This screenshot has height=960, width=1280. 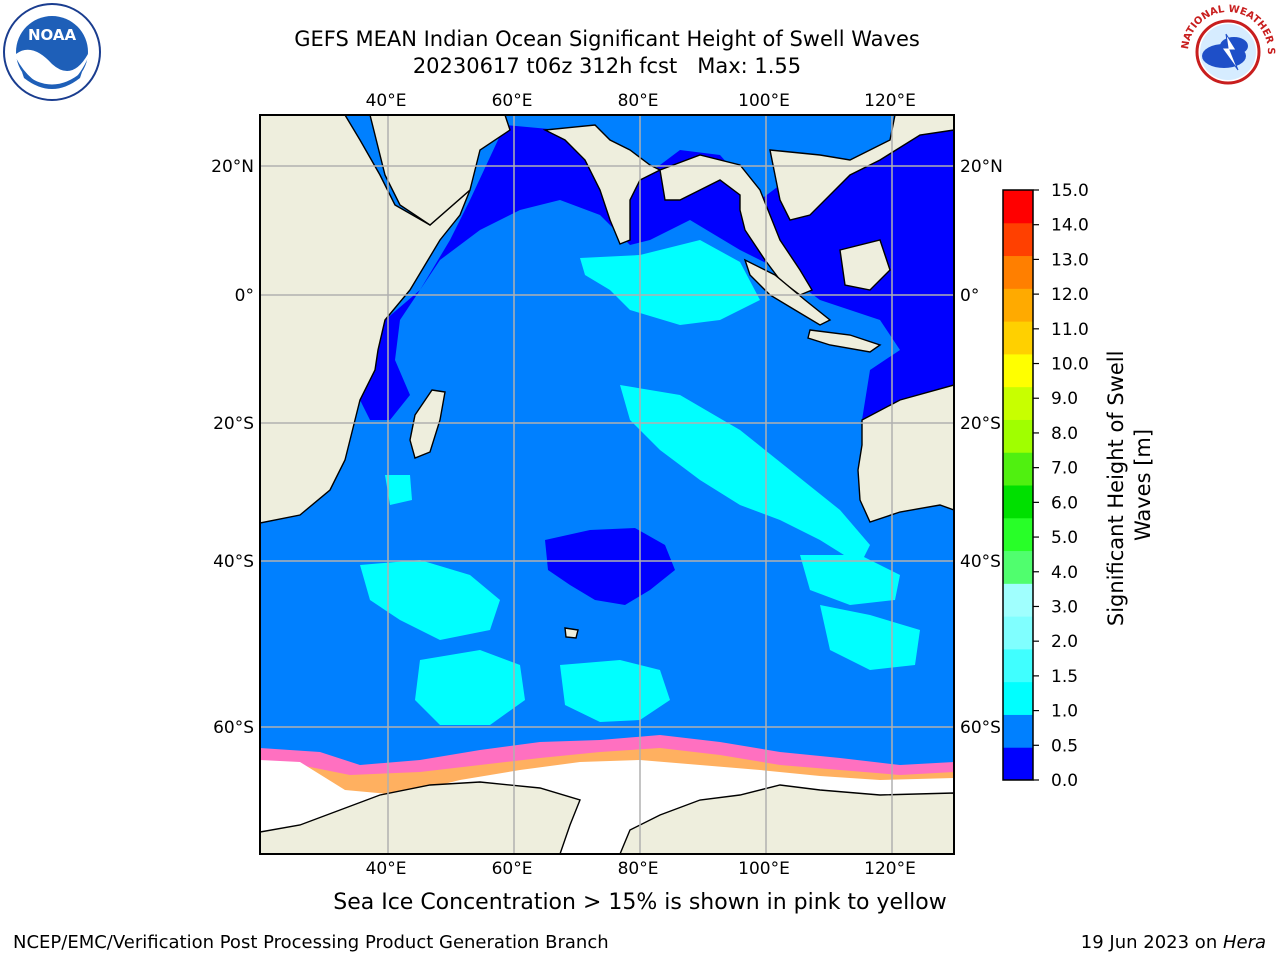 What do you see at coordinates (420, 817) in the screenshot?
I see `land-antarctica` at bounding box center [420, 817].